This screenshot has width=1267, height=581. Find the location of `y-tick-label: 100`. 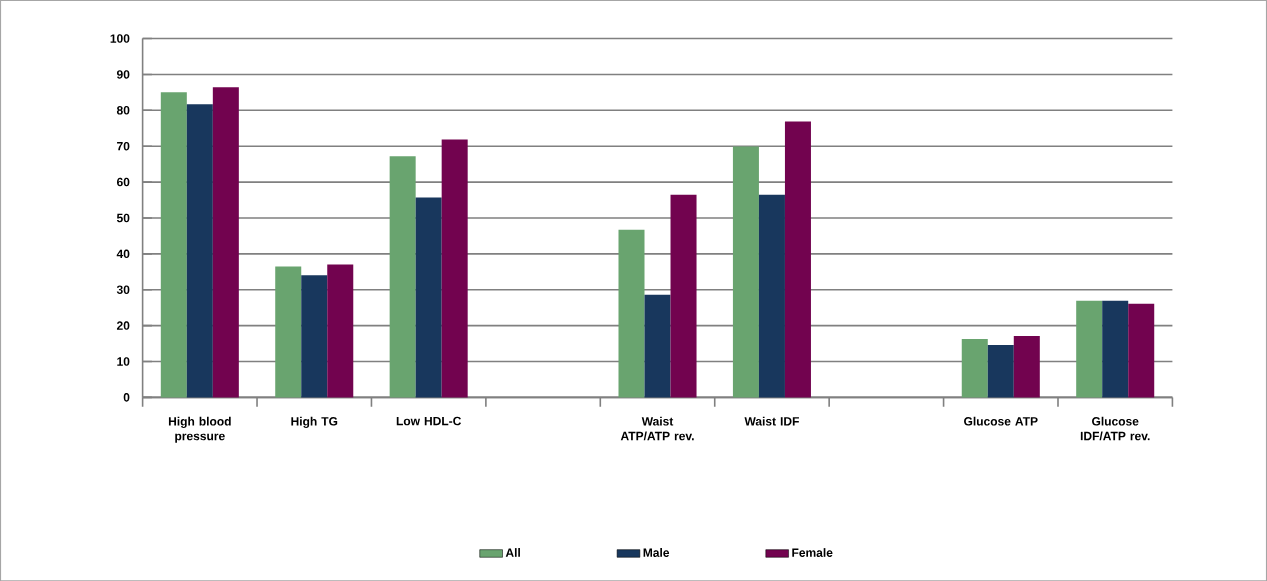

y-tick-label: 100 is located at coordinates (120, 38).